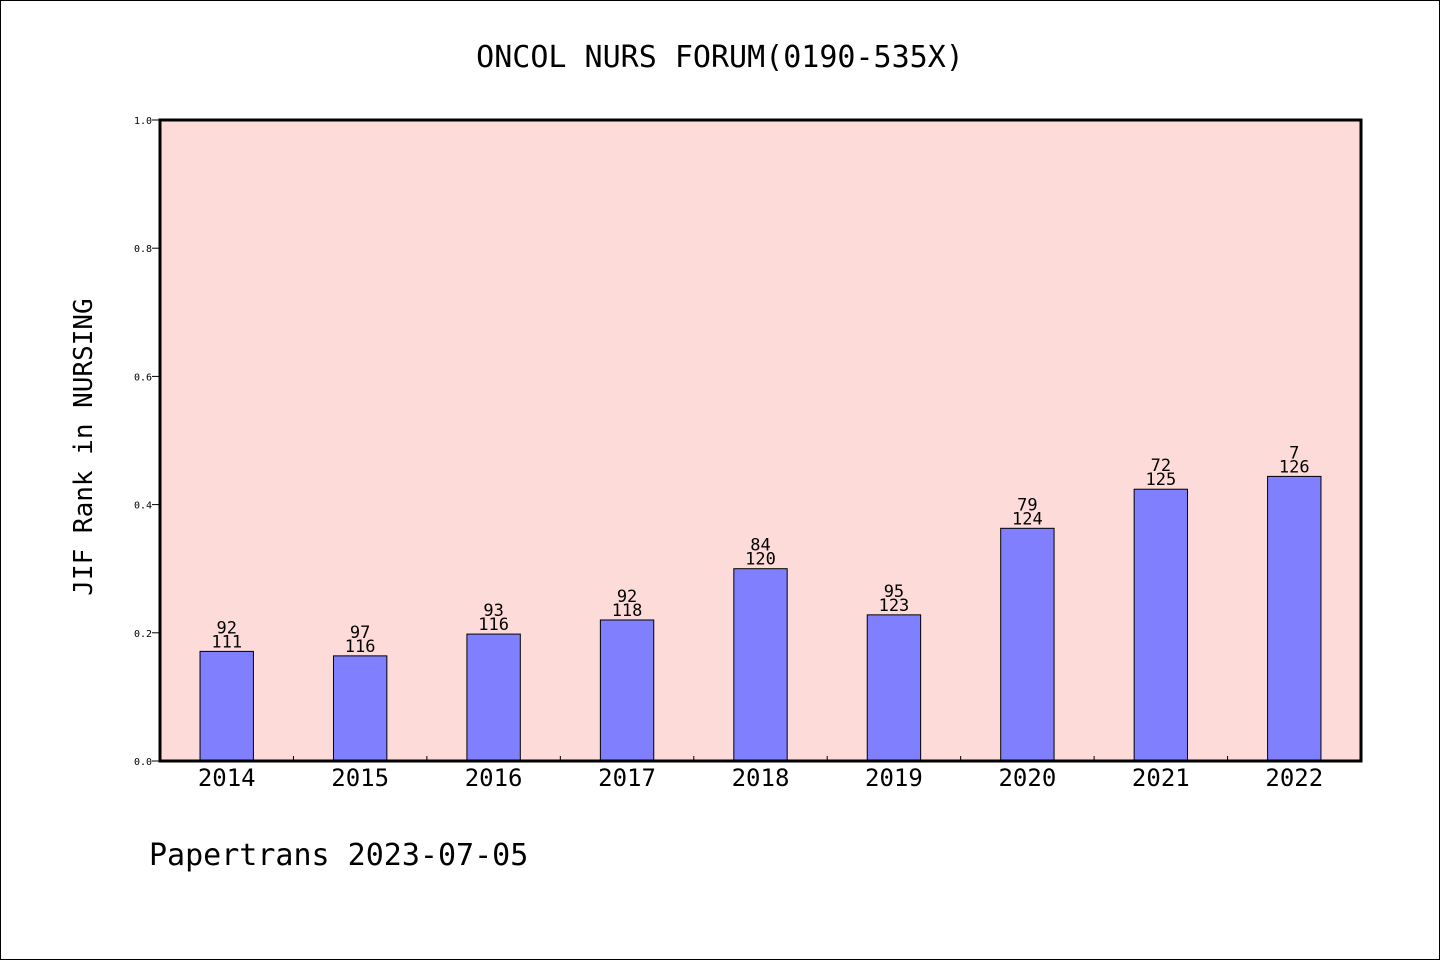  Describe the element at coordinates (226, 706) in the screenshot. I see `bar-2014` at that location.